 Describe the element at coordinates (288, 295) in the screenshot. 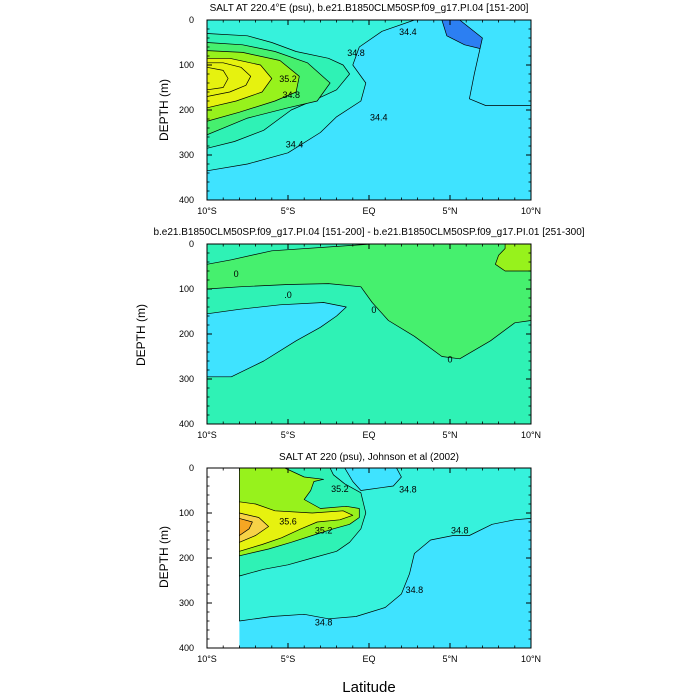

I see `contour-label: .0` at that location.